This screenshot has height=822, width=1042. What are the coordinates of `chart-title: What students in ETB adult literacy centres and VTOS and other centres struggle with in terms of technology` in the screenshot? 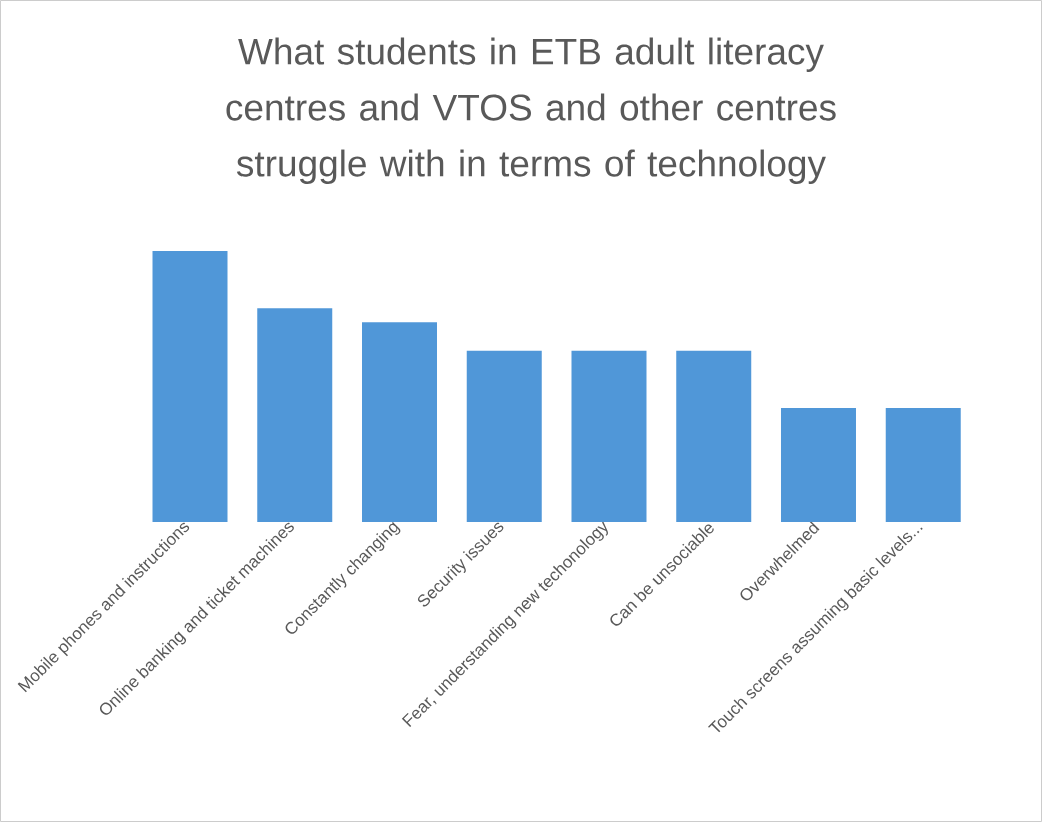 It's located at (531, 111).